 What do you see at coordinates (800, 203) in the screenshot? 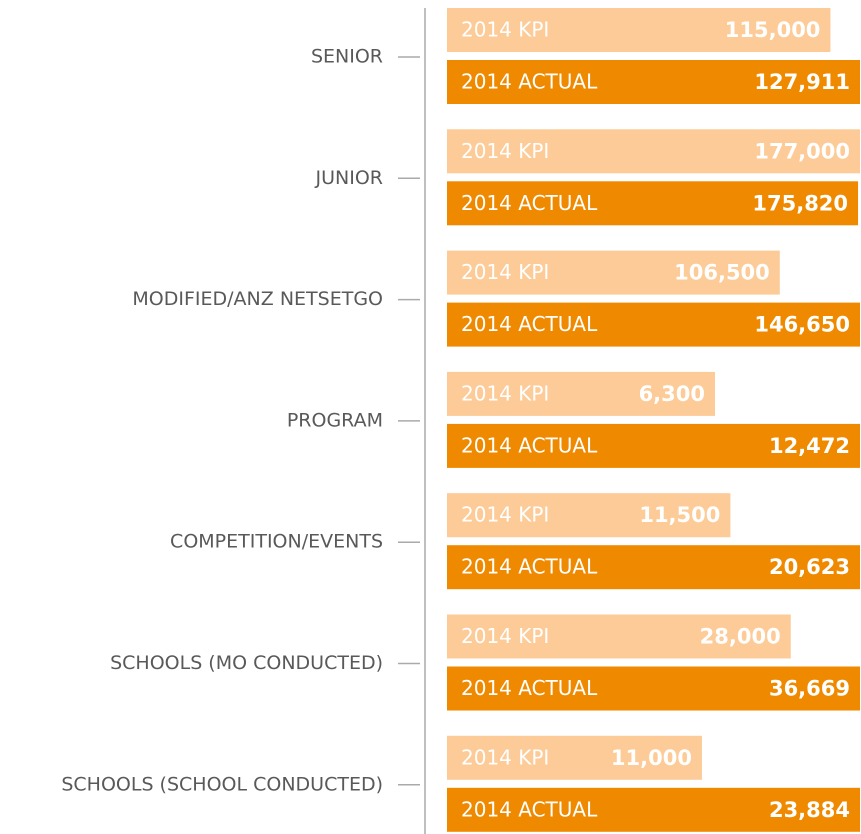
I see `value-label: 175,820` at bounding box center [800, 203].